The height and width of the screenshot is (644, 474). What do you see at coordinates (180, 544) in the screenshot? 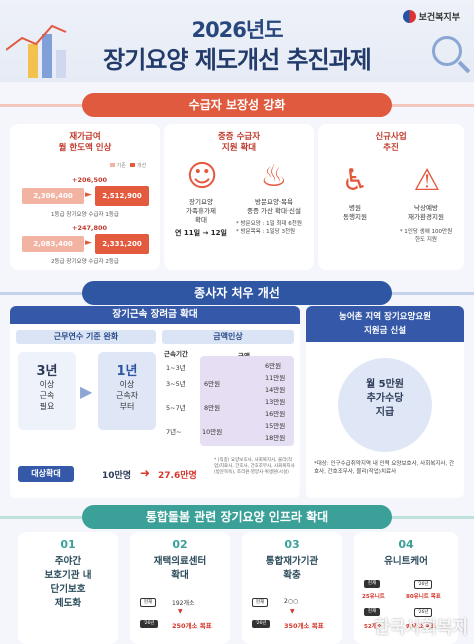
I see `infra-num: 02` at bounding box center [180, 544].